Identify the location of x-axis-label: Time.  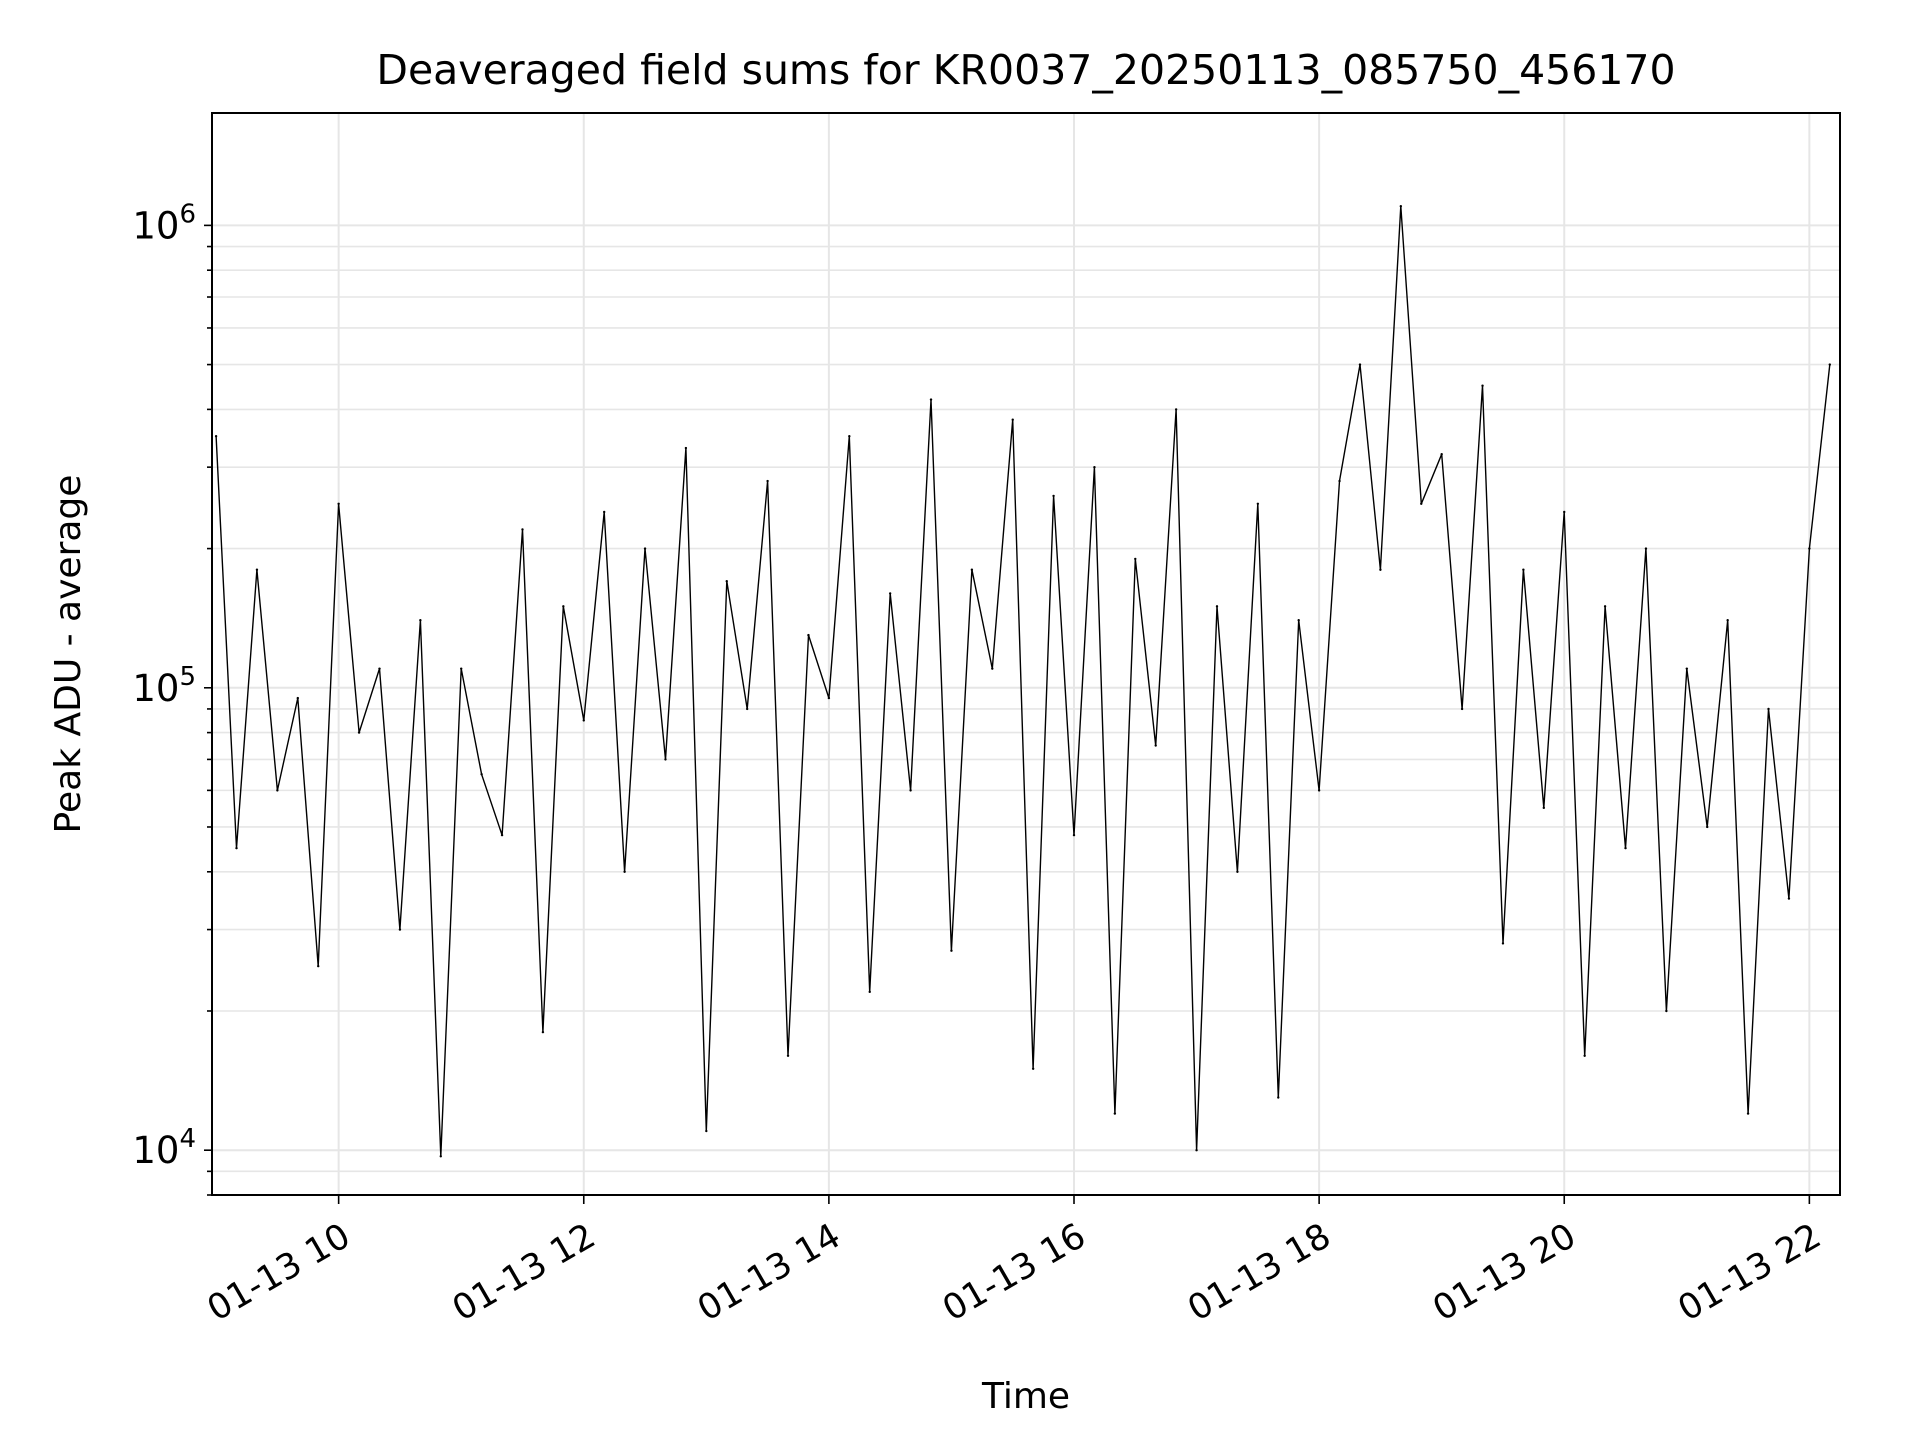
(1025, 1396).